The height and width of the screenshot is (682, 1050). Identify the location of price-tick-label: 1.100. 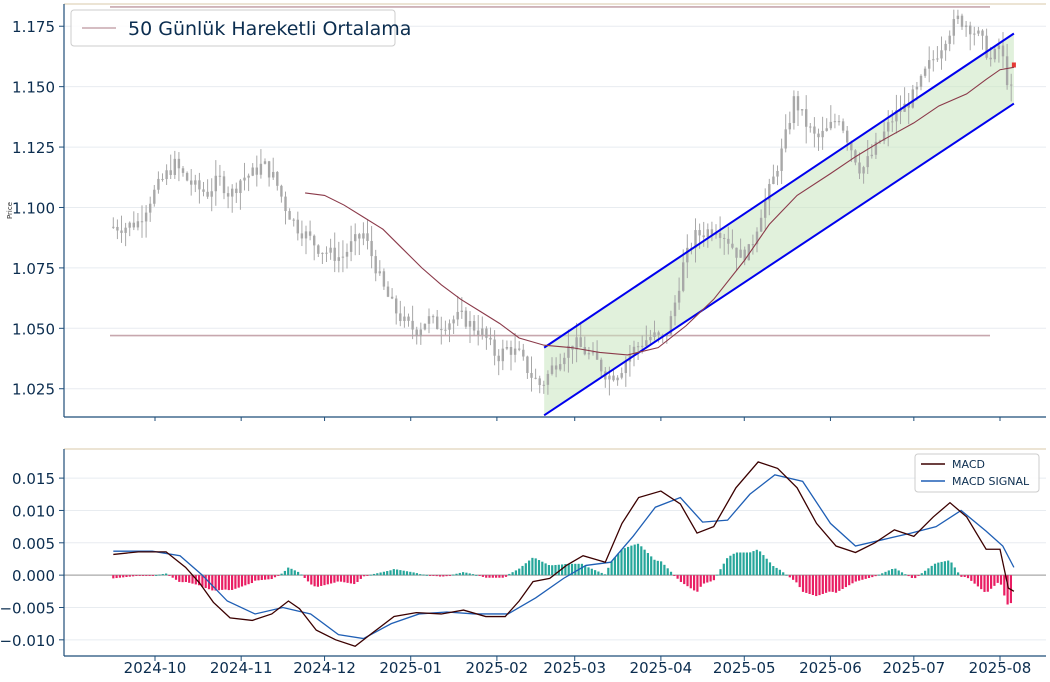
(33, 208).